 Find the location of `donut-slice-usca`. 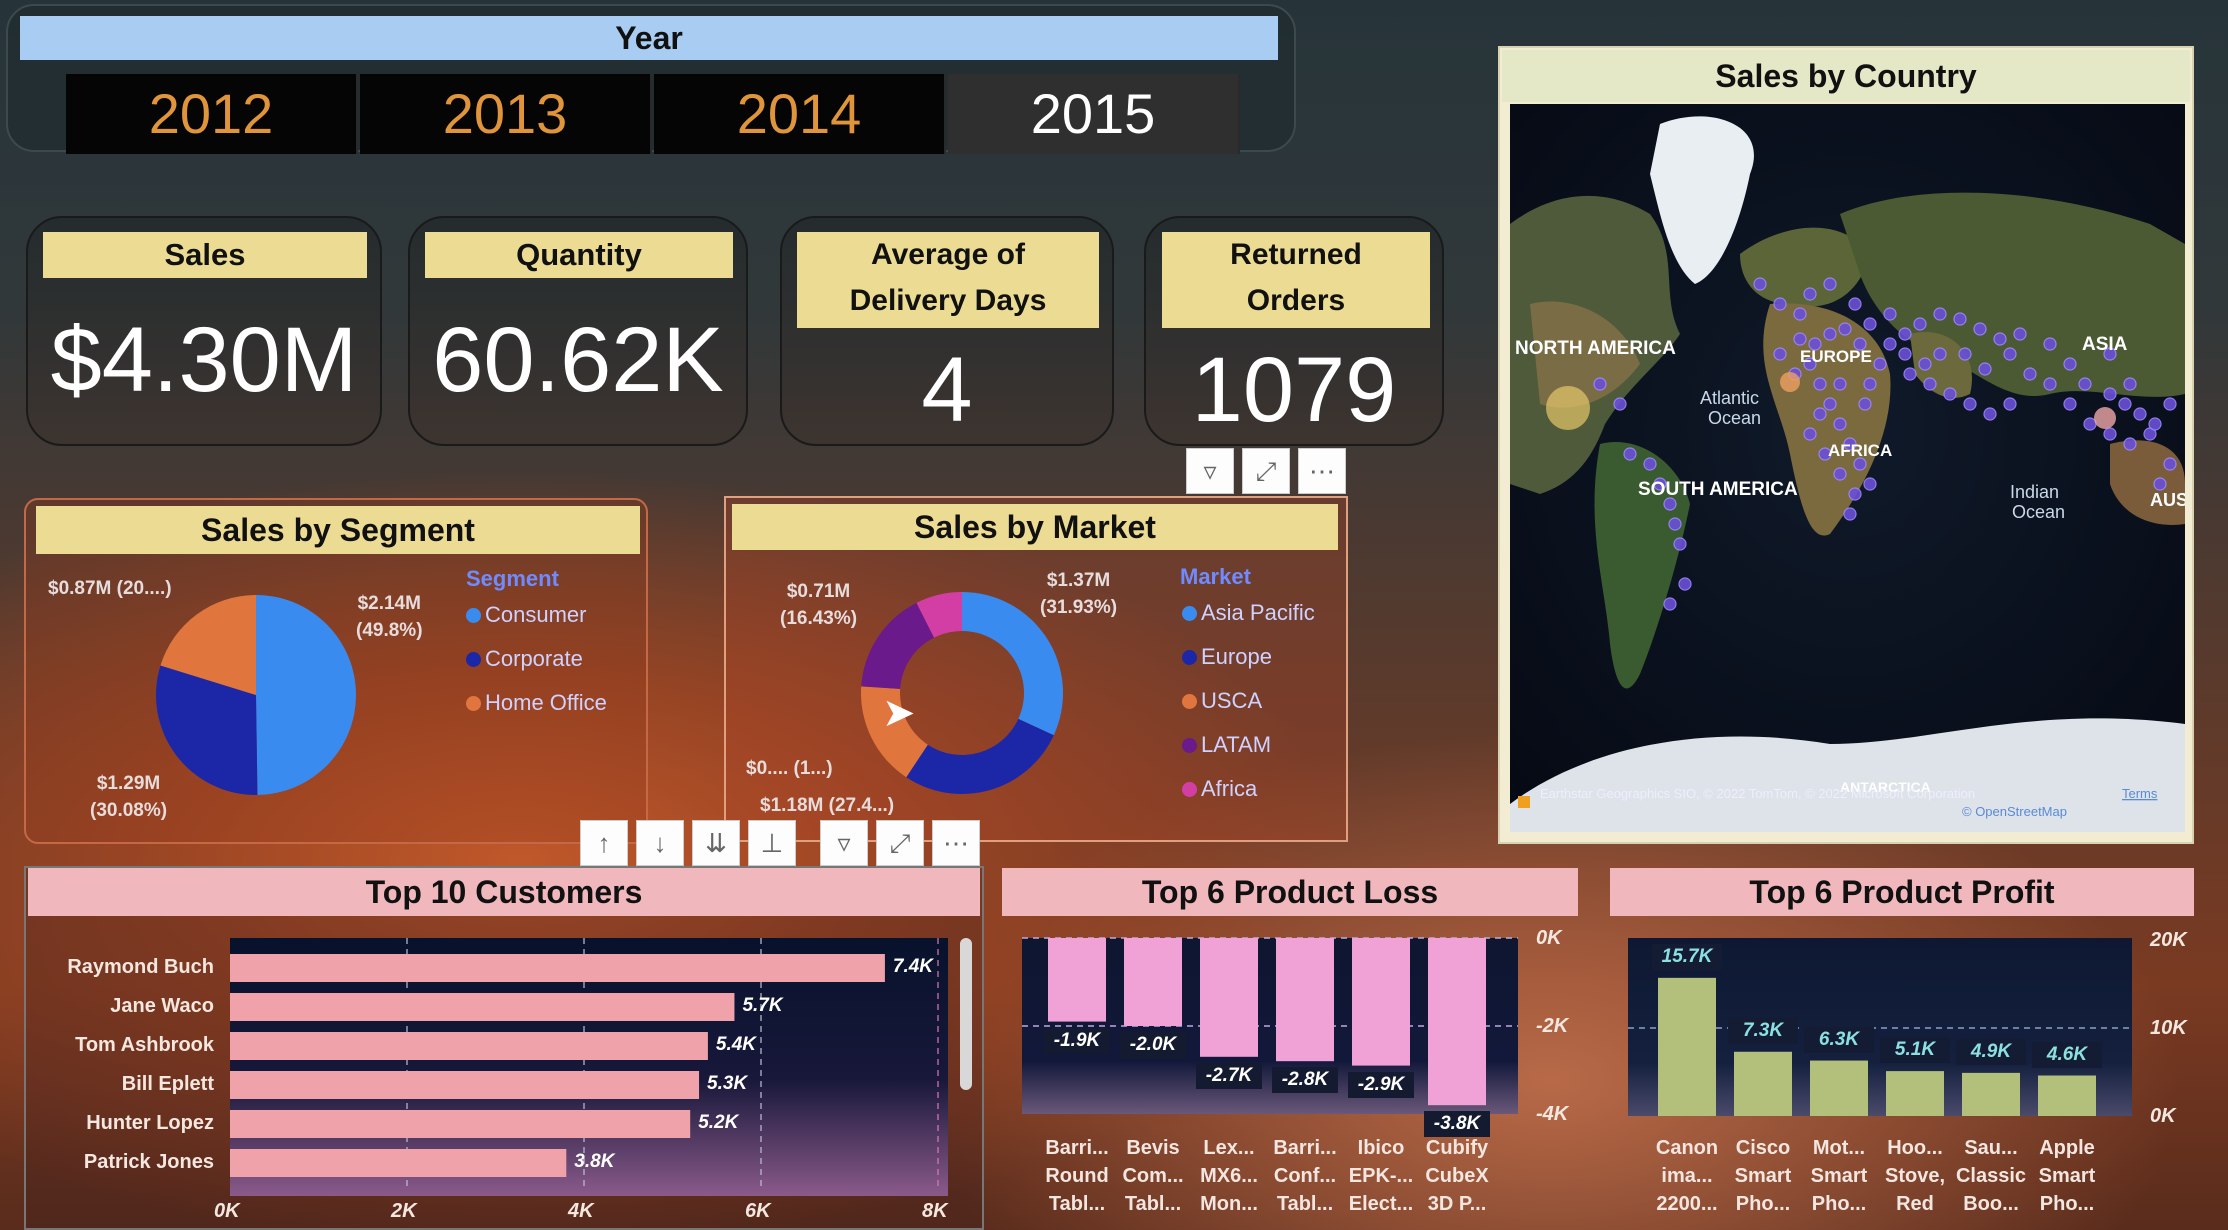

donut-slice-usca is located at coordinates (894, 732).